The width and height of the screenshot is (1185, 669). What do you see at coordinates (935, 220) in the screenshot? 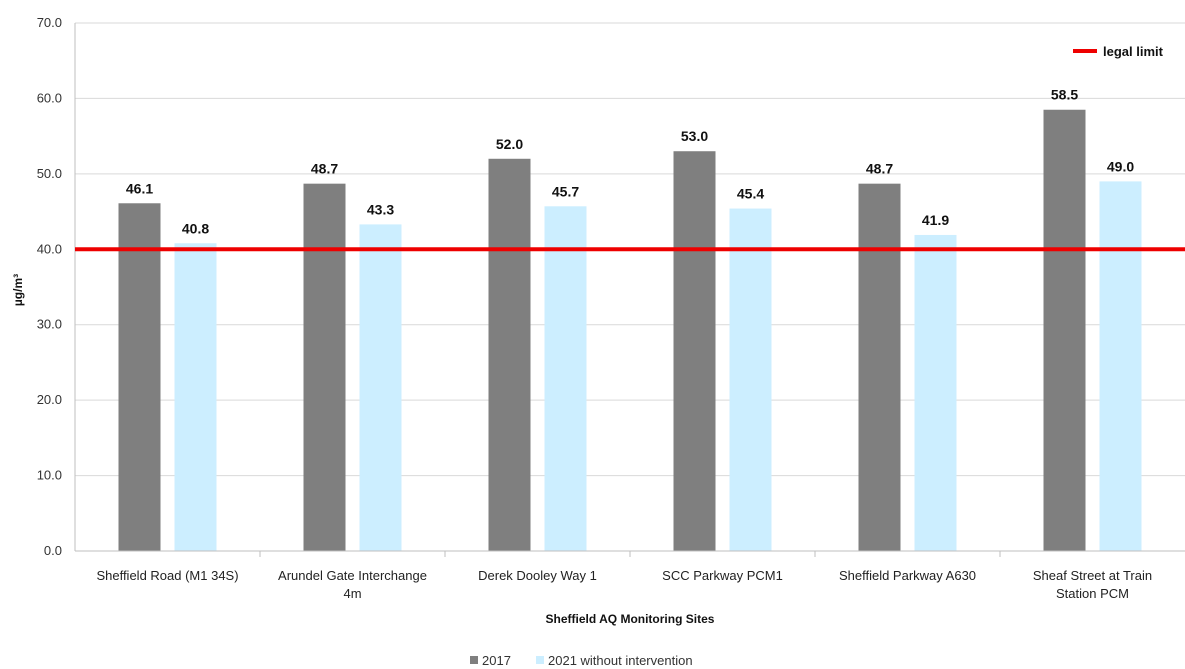
I see `data-label: 41.9` at bounding box center [935, 220].